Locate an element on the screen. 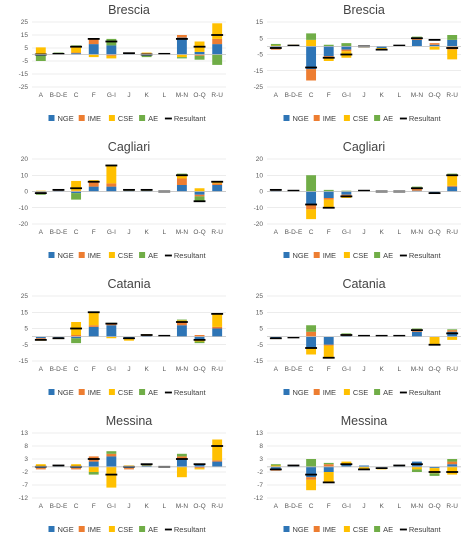 This screenshot has width=470, height=550. bar-nge-m-n is located at coordinates (416, 191).